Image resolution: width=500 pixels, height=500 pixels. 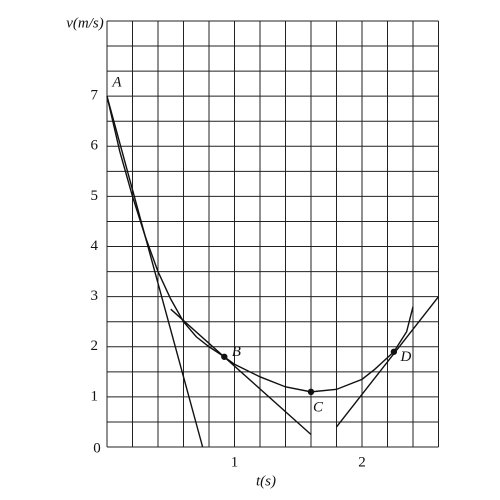 I want to click on y-tick-label: 3, so click(x=95, y=296).